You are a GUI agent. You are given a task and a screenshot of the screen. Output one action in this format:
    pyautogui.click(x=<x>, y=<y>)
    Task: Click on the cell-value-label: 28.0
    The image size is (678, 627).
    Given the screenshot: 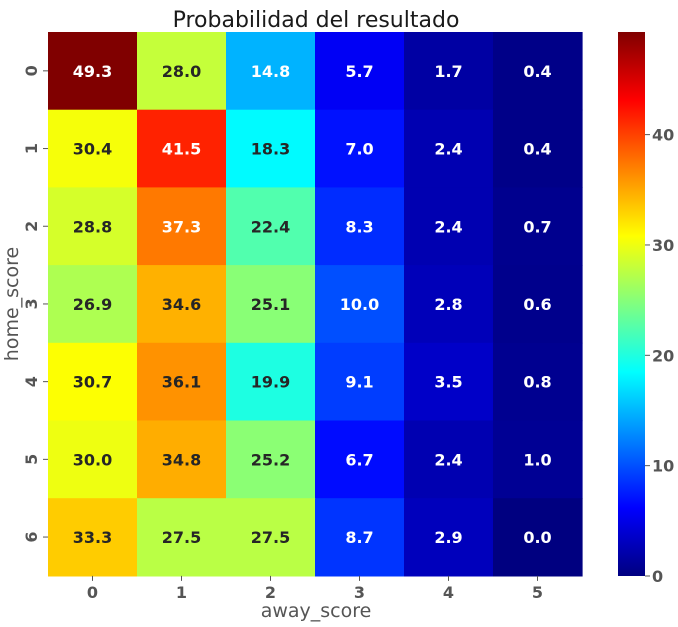 What is the action you would take?
    pyautogui.click(x=181, y=71)
    